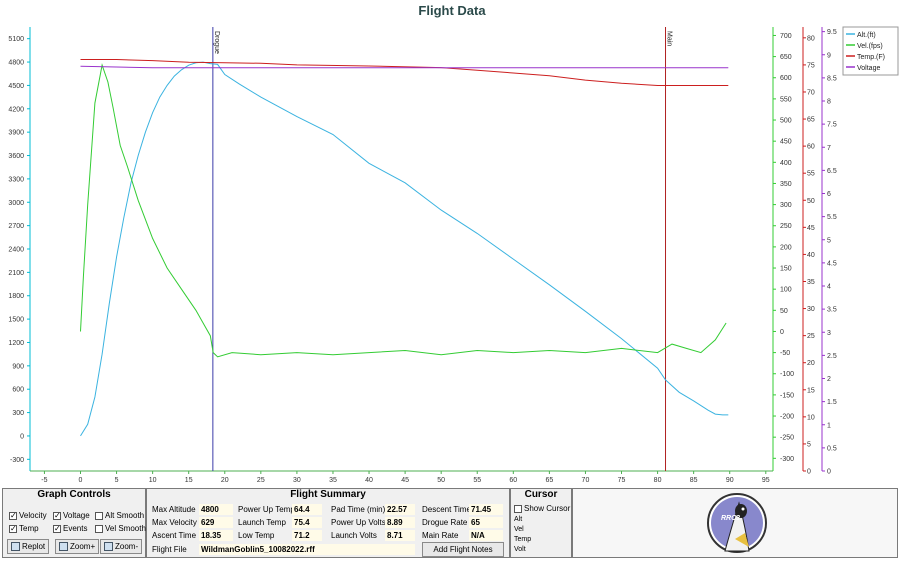 The width and height of the screenshot is (900, 562). What do you see at coordinates (153, 480) in the screenshot?
I see `x-tick-label: 10` at bounding box center [153, 480].